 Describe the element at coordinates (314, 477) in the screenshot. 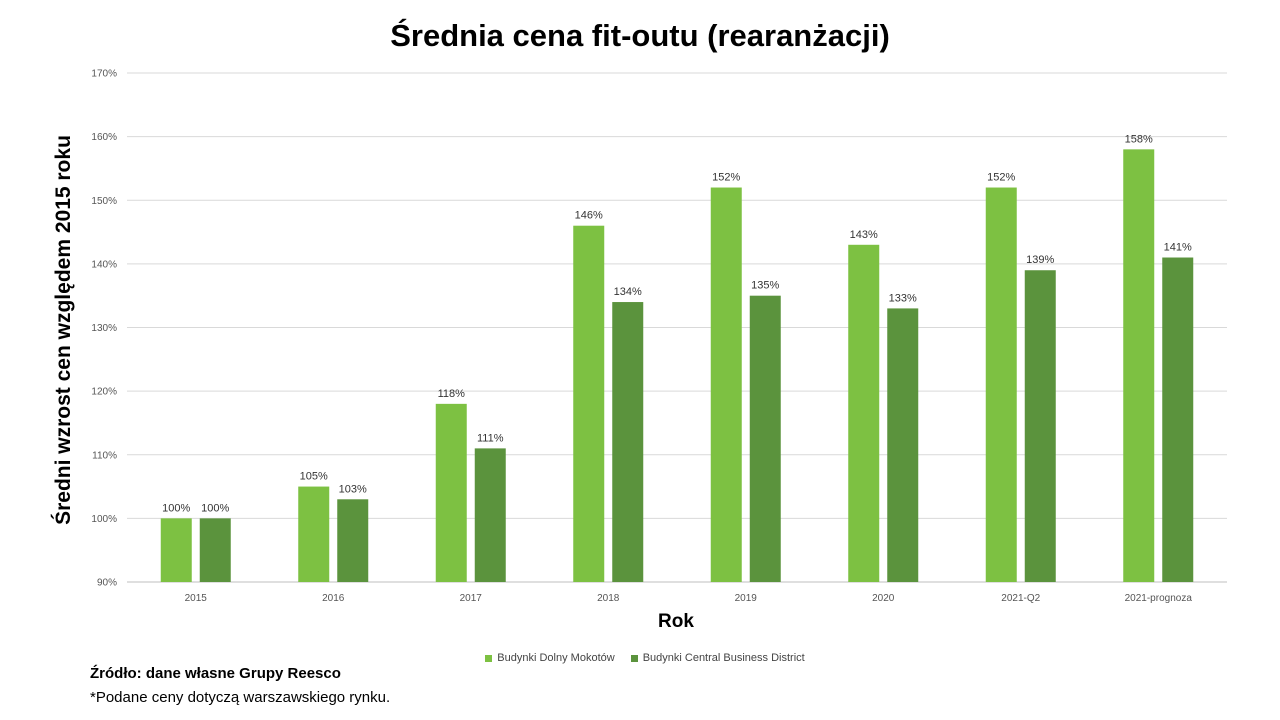

I see `data-label: 105%` at that location.